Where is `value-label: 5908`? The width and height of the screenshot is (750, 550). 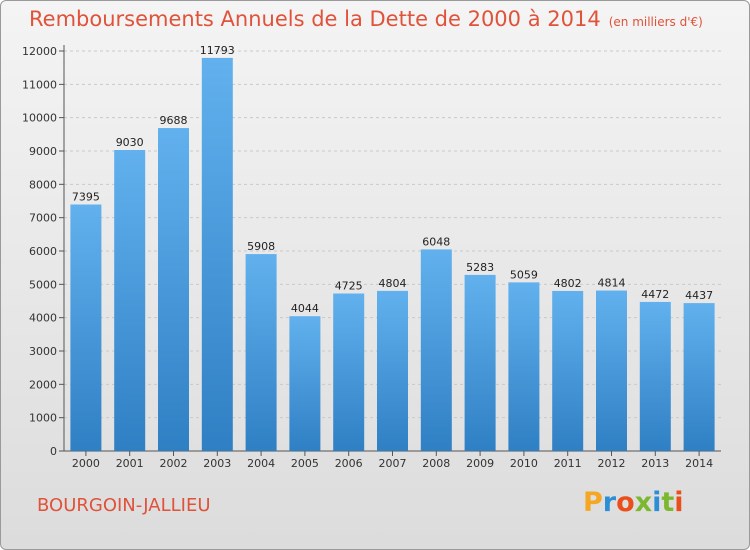
value-label: 5908 is located at coordinates (261, 246).